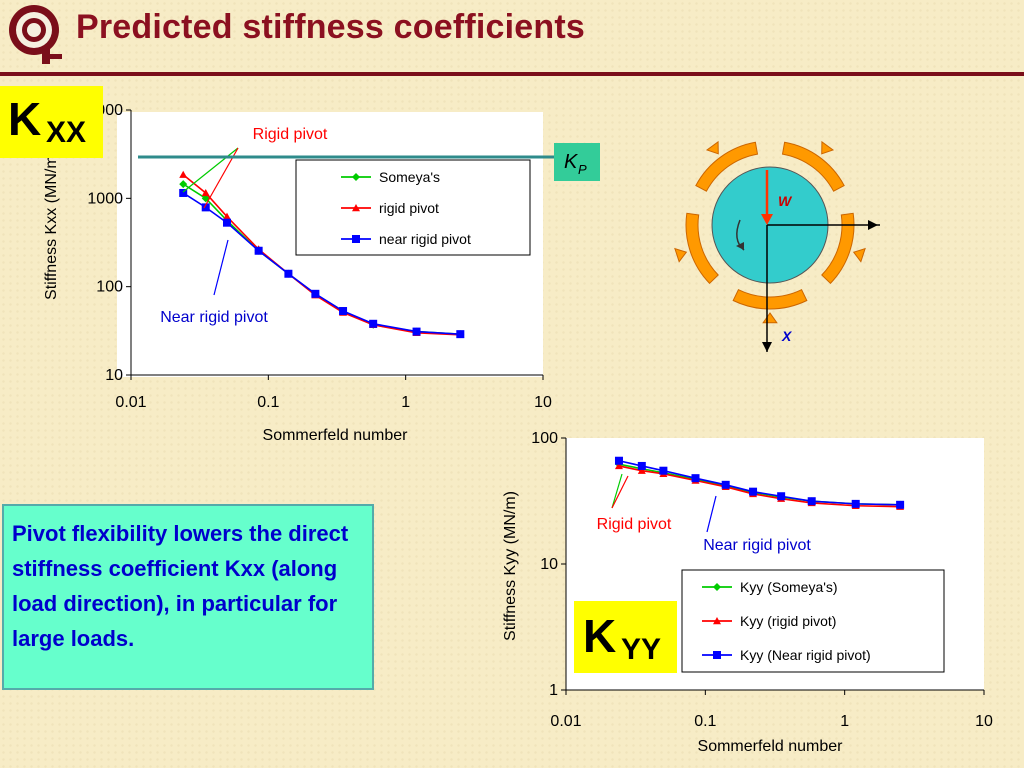 The height and width of the screenshot is (768, 1024). I want to click on university-logo, so click(35, 34).